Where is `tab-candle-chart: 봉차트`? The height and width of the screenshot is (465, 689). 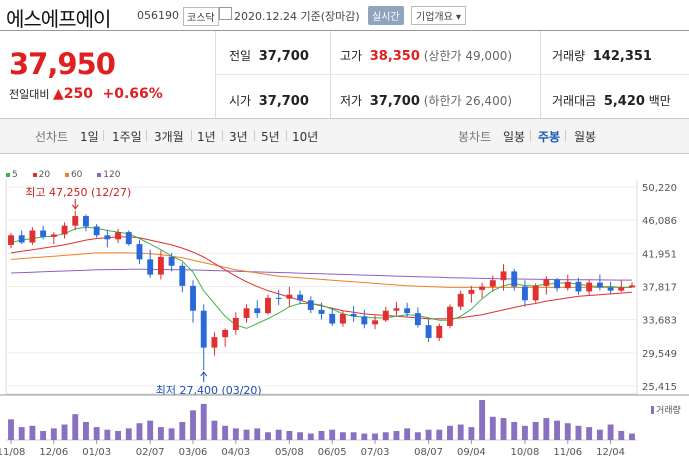 tab-candle-chart: 봉차트 is located at coordinates (475, 137).